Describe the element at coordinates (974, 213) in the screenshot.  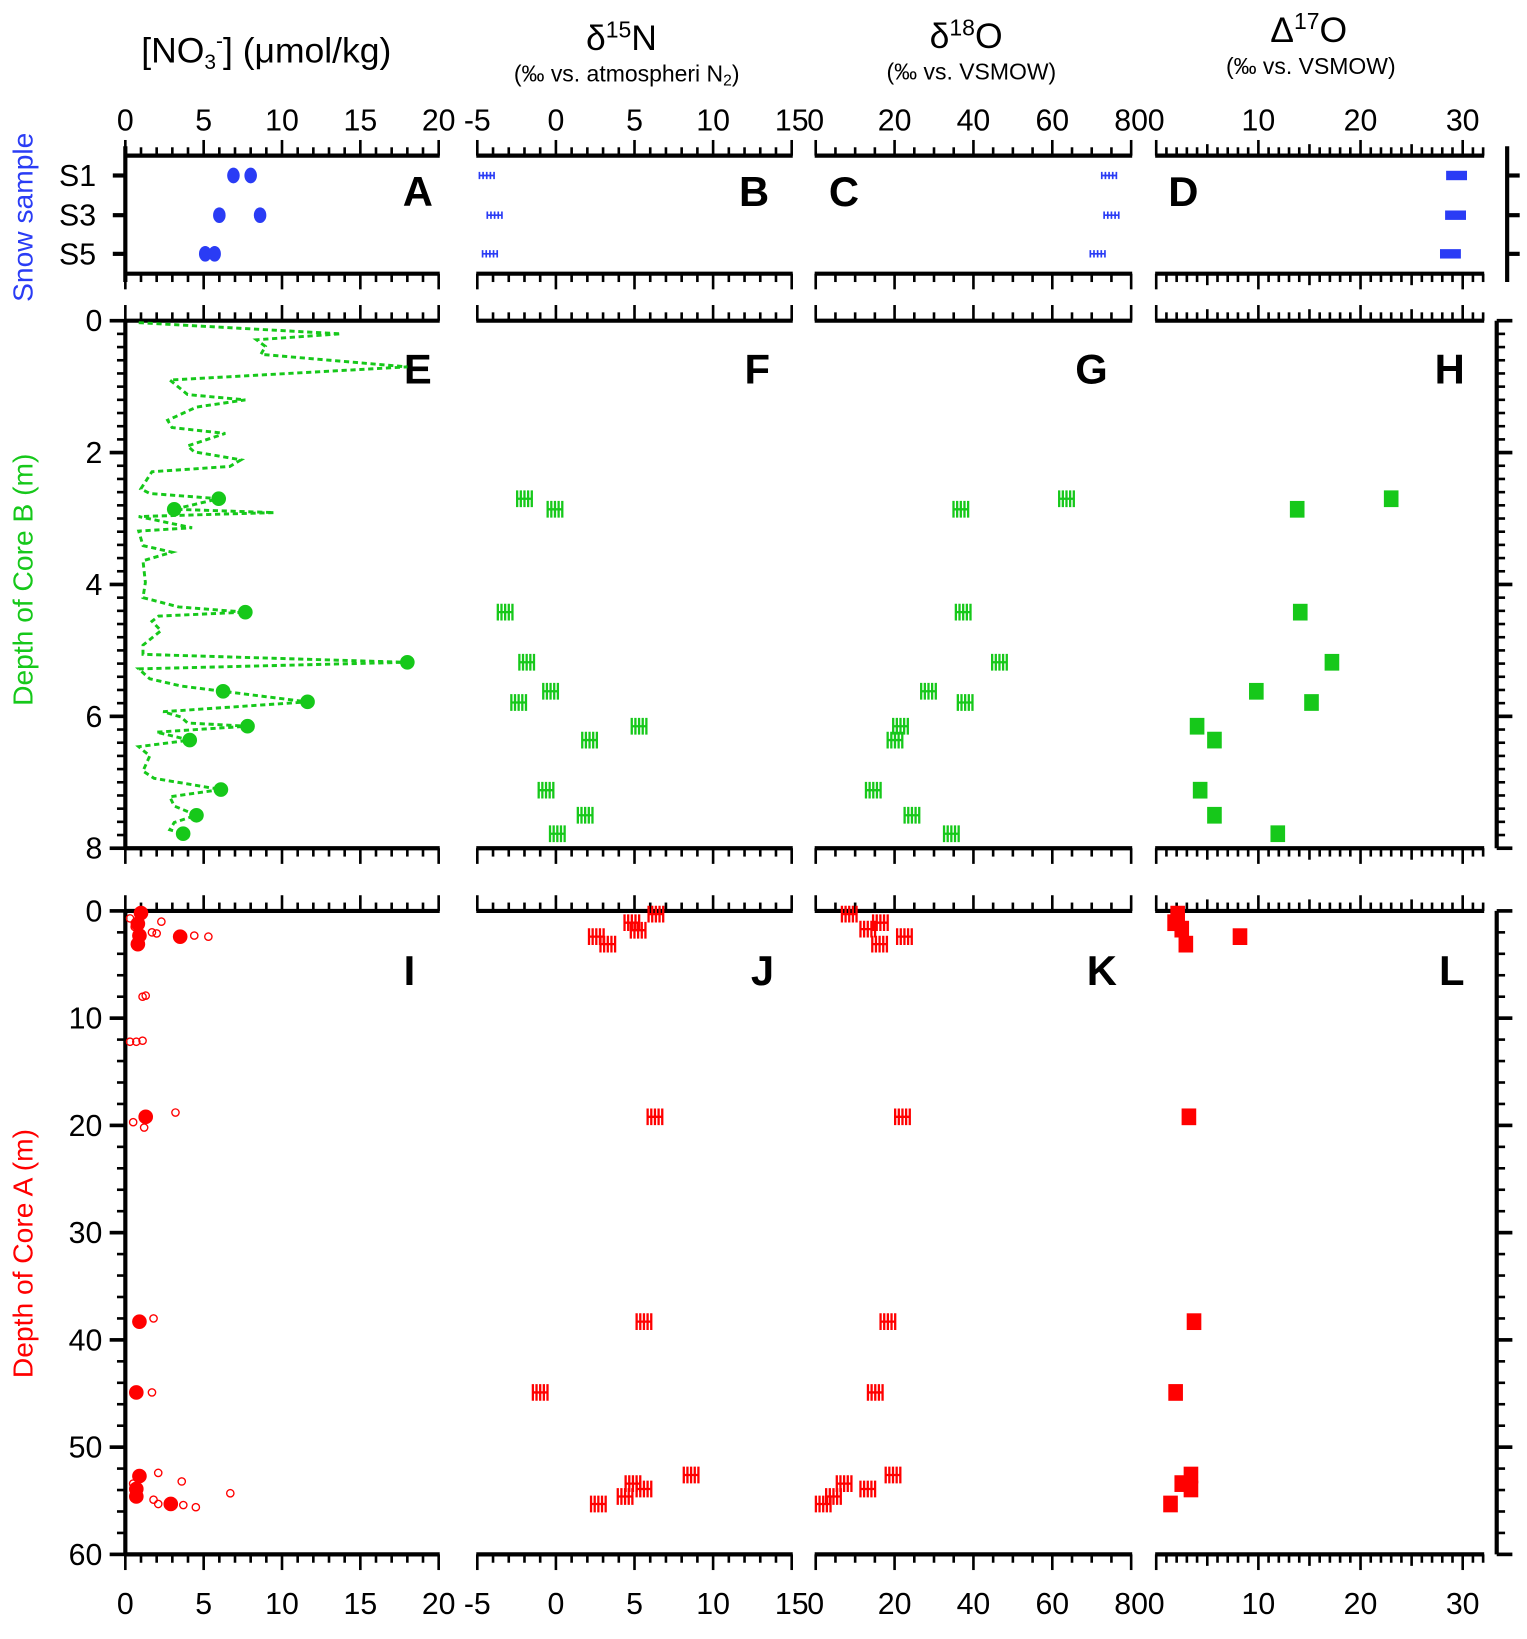
I see `panel-C: C` at that location.